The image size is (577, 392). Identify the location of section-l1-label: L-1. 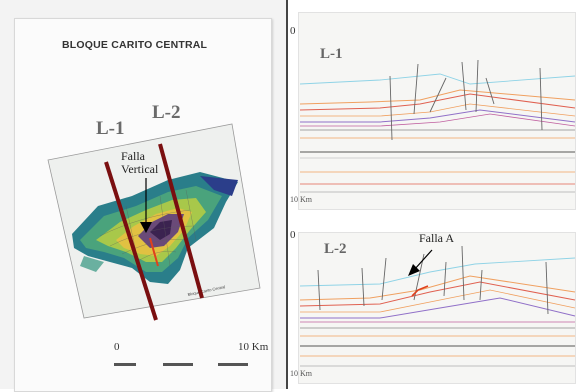
(331, 54).